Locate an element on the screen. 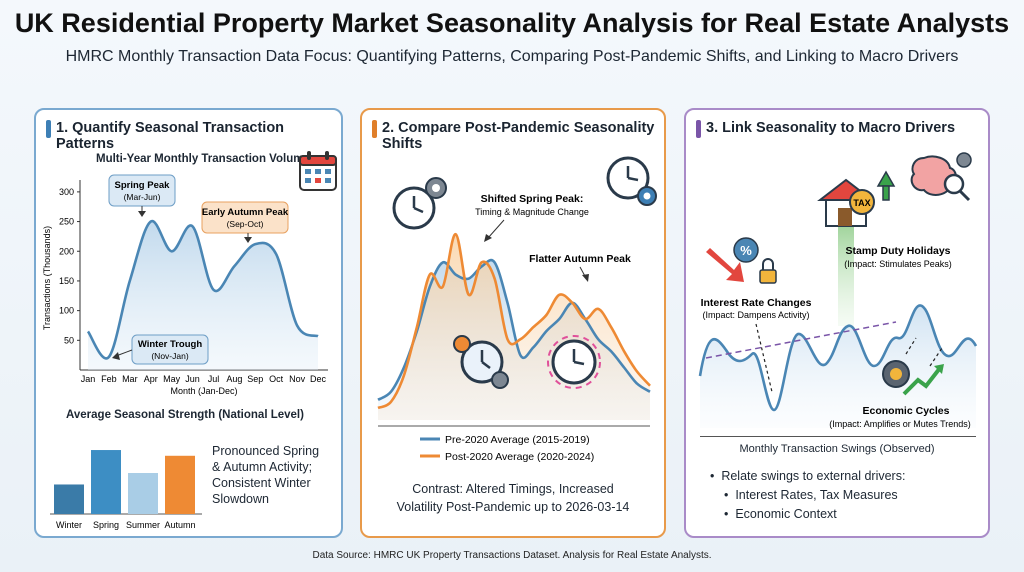  y-tick-label: 200 is located at coordinates (66, 251).